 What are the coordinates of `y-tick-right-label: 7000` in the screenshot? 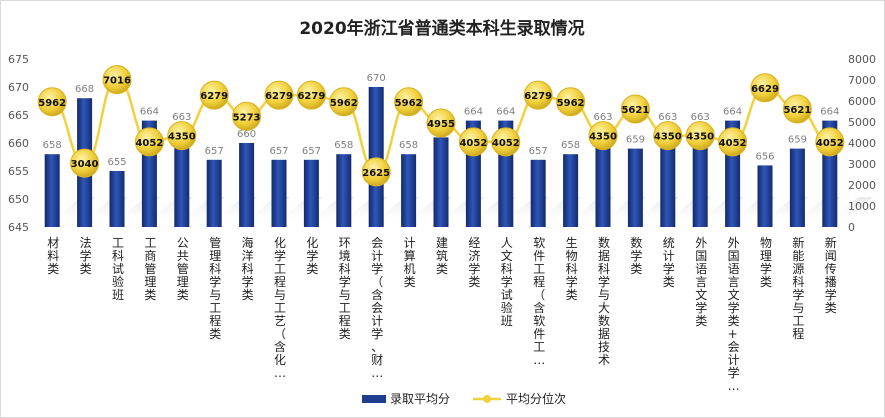 It's located at (862, 80).